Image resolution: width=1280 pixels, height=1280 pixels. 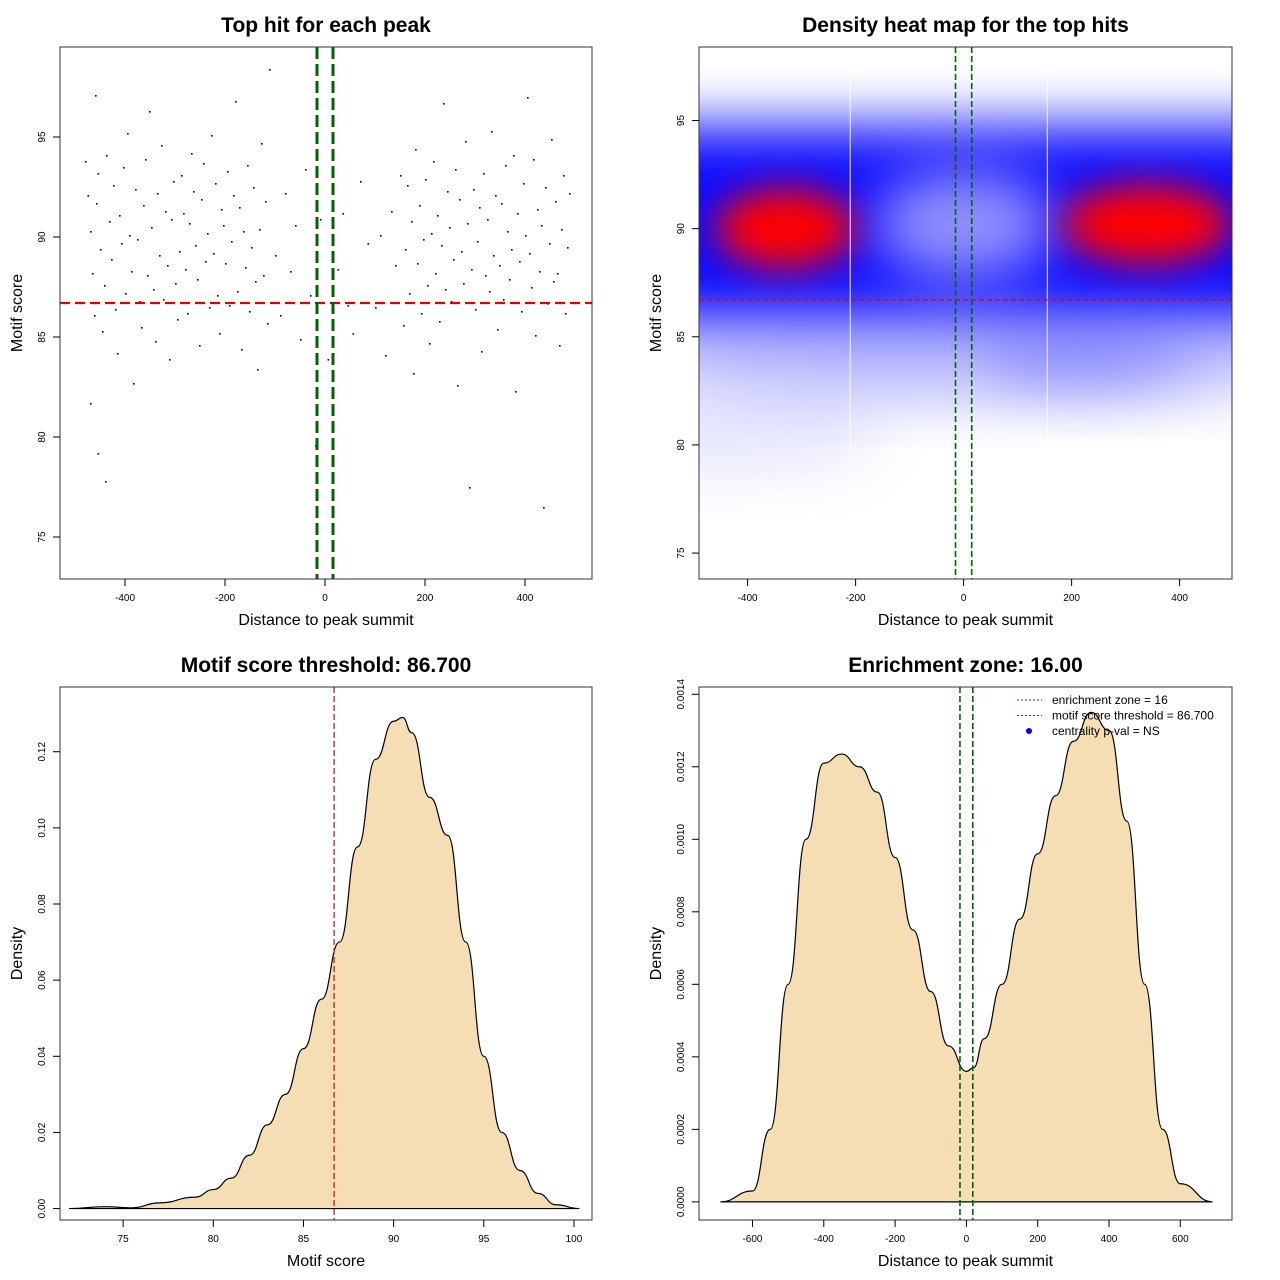 I want to click on y-tick-label: 0.0012, so click(x=681, y=766).